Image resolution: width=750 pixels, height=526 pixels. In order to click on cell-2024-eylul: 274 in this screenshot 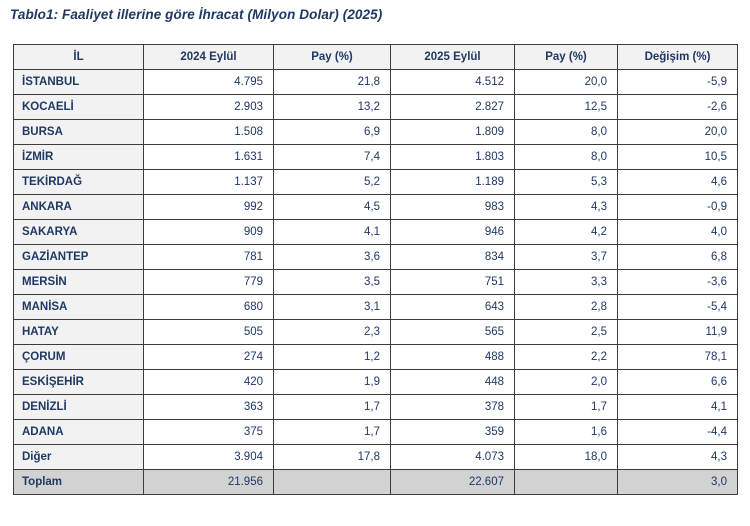, I will do `click(208, 357)`.